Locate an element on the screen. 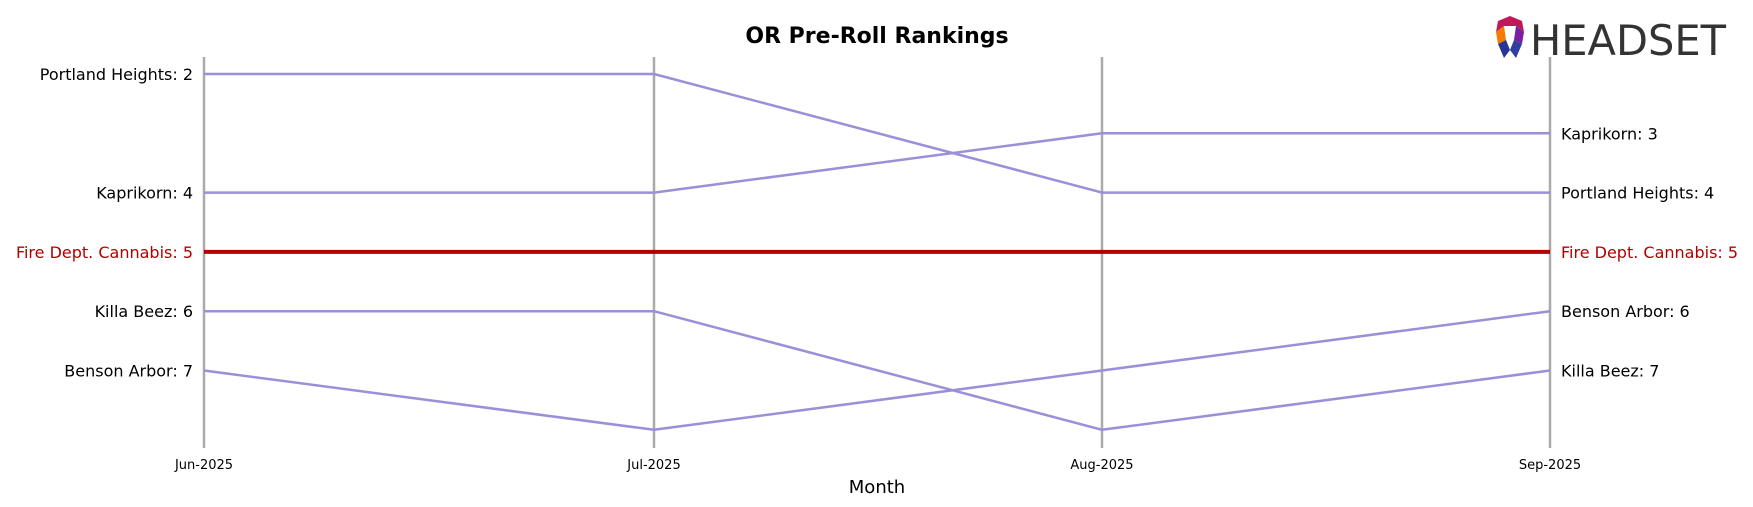 This screenshot has height=507, width=1753. x-tick-label: Aug-2025 is located at coordinates (1101, 465).